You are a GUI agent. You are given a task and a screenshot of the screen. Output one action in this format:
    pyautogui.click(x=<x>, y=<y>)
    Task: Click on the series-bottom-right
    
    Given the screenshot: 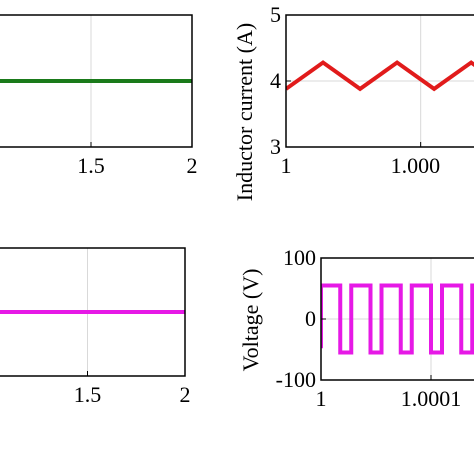 What is the action you would take?
    pyautogui.click(x=397, y=319)
    